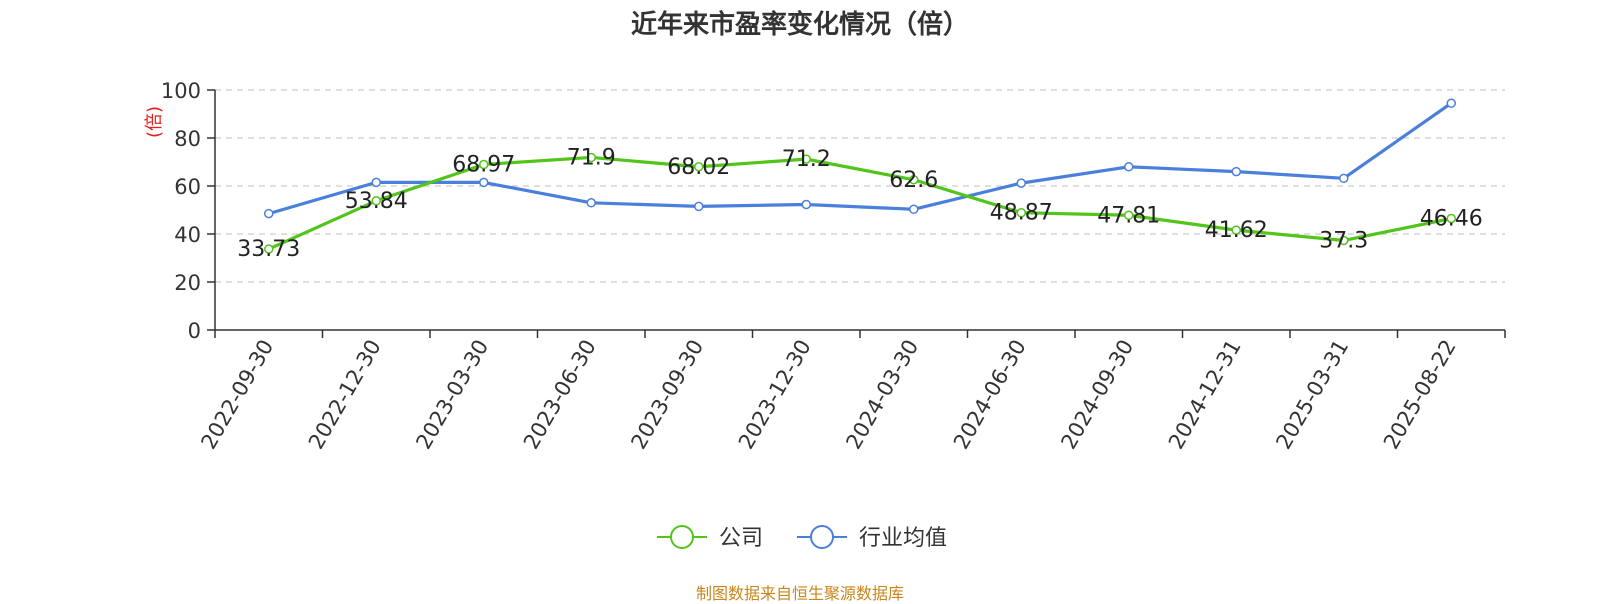 This screenshot has width=1600, height=604. Describe the element at coordinates (194, 331) in the screenshot. I see `y-tick-label: 0` at that location.